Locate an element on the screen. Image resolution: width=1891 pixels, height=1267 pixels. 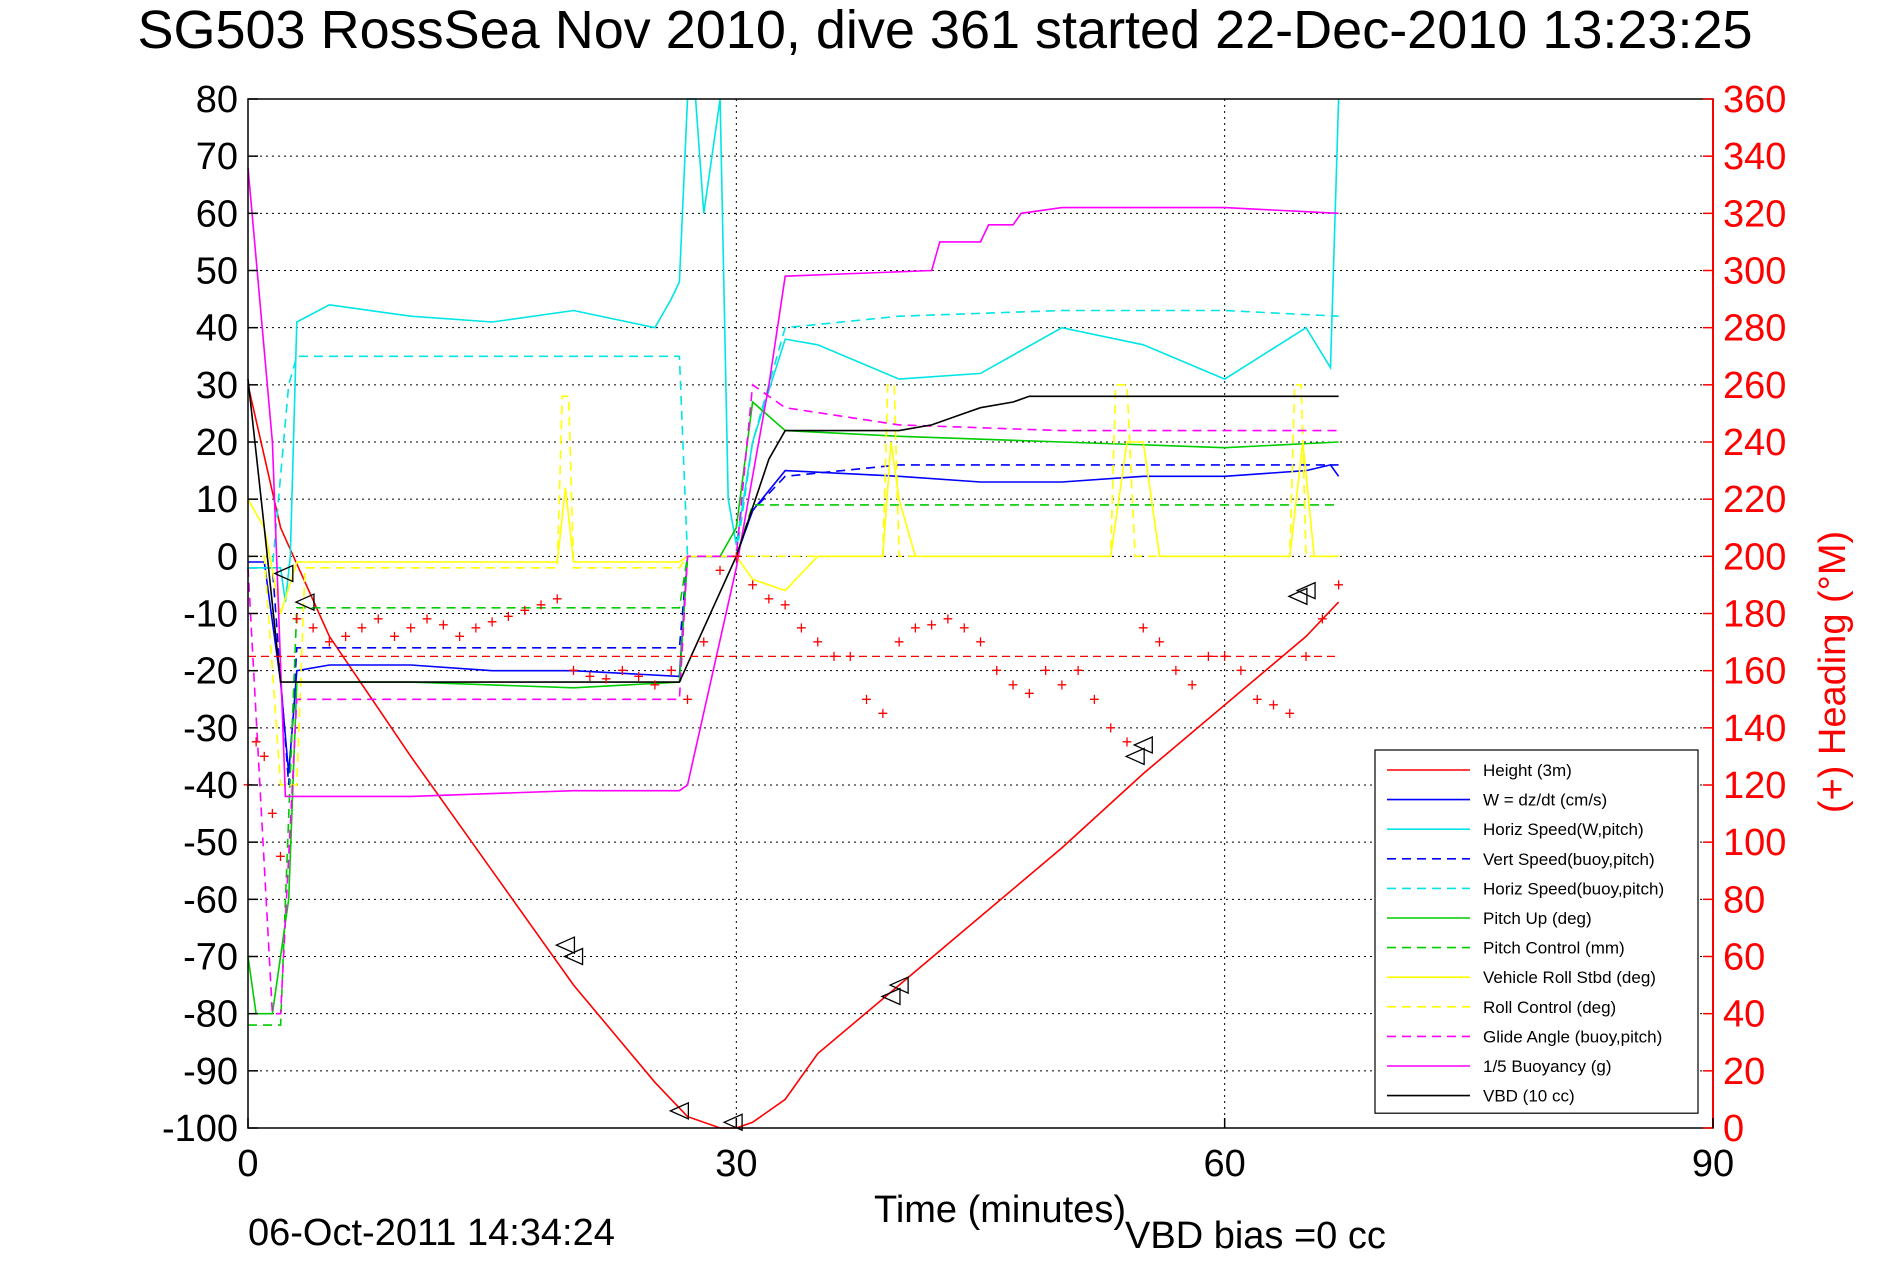
legend-label-7: Vehicle Roll Stbd (deg) is located at coordinates (1569, 977).